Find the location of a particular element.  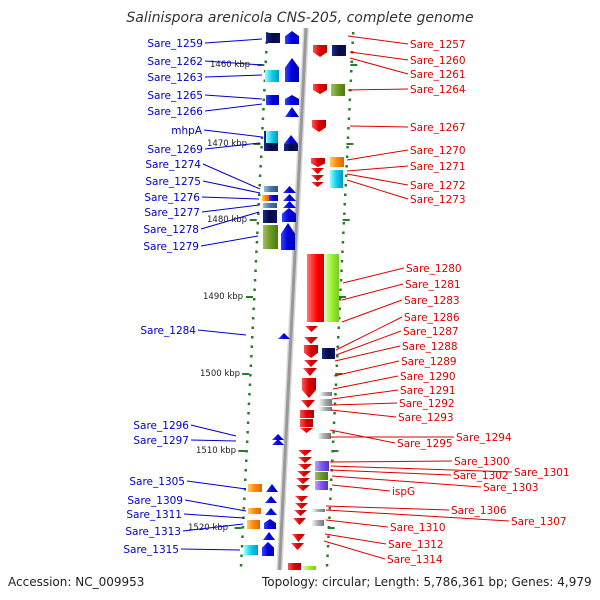

gene-label-sare_1302: Sare_1302 is located at coordinates (481, 476).